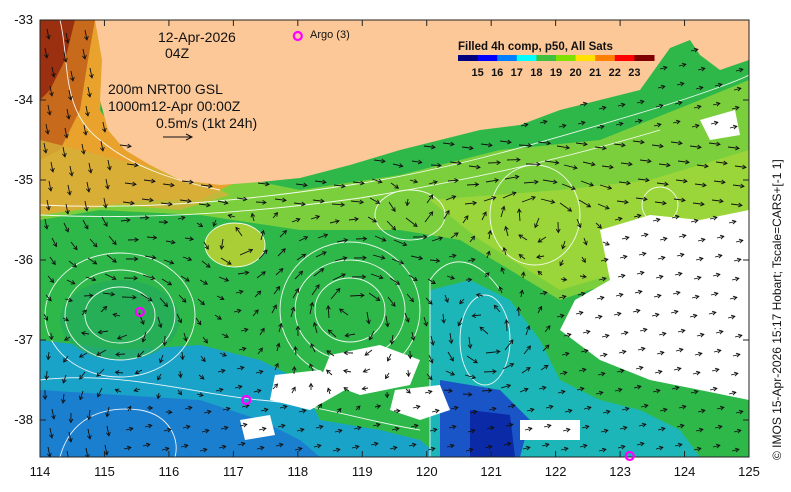  What do you see at coordinates (297, 471) in the screenshot?
I see `x-tick-label: 118` at bounding box center [297, 471].